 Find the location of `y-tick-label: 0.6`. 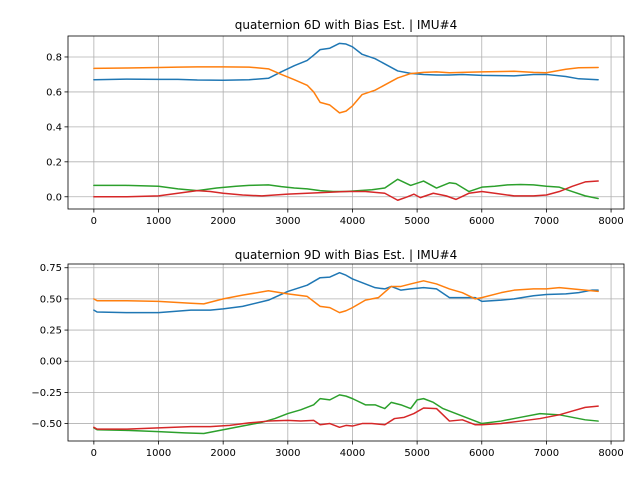

y-tick-label: 0.6 is located at coordinates (54, 92).